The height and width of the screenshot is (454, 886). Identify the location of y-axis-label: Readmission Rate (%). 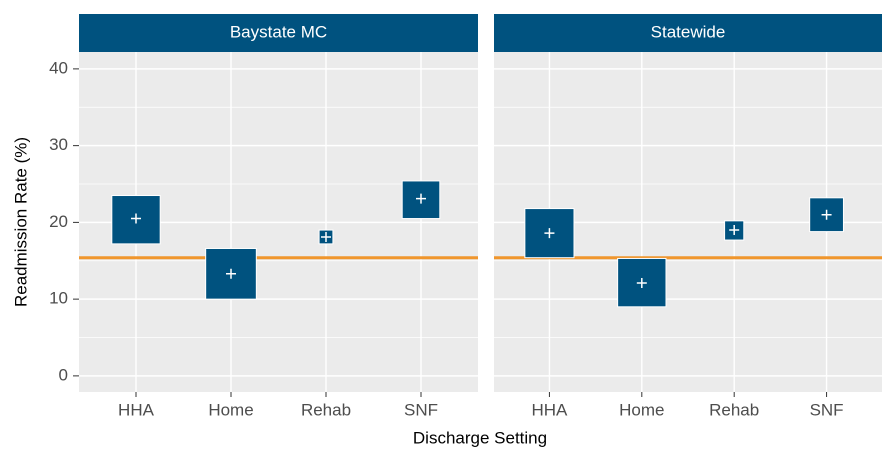
(20, 222).